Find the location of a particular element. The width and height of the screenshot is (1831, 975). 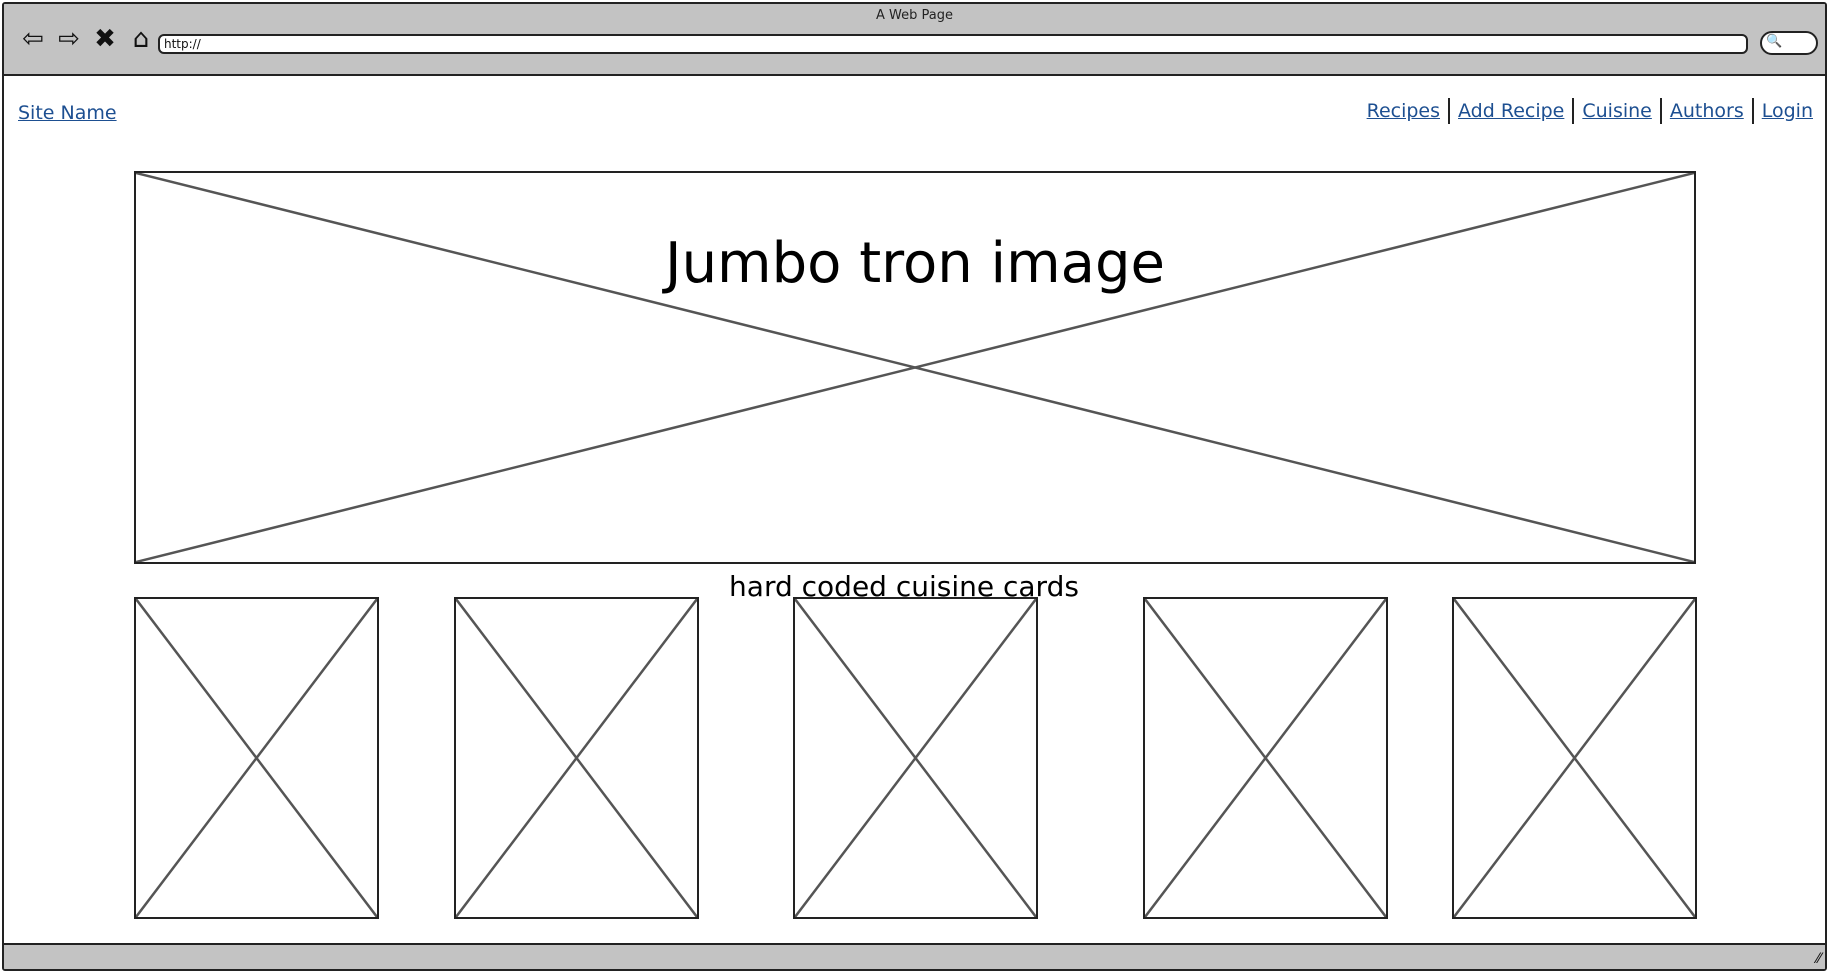

menu-item-authors: Authors is located at coordinates (1706, 111).